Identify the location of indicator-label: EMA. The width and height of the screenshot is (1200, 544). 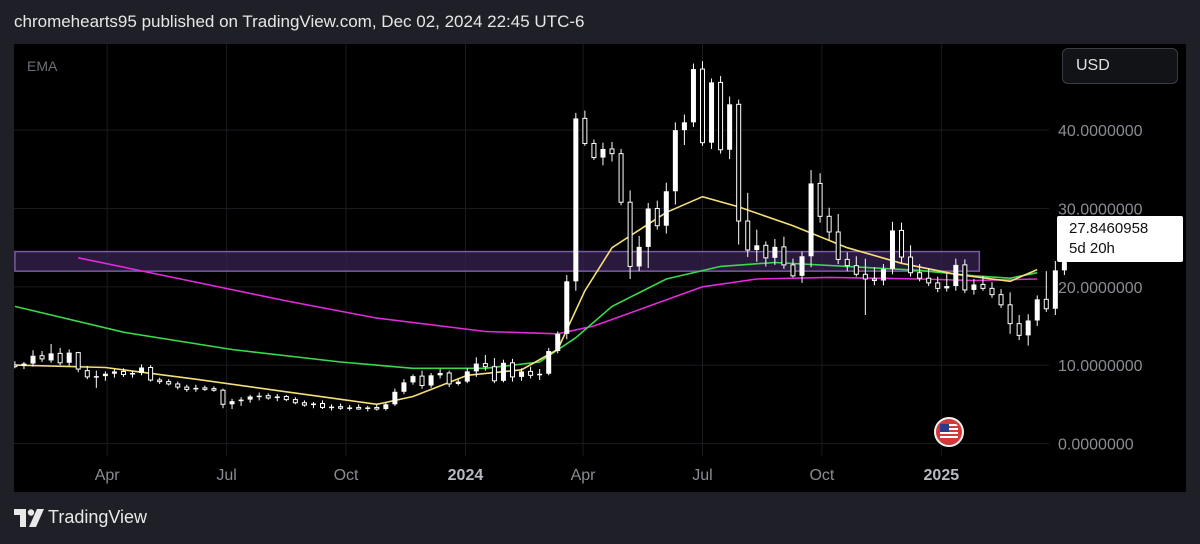
(42, 66).